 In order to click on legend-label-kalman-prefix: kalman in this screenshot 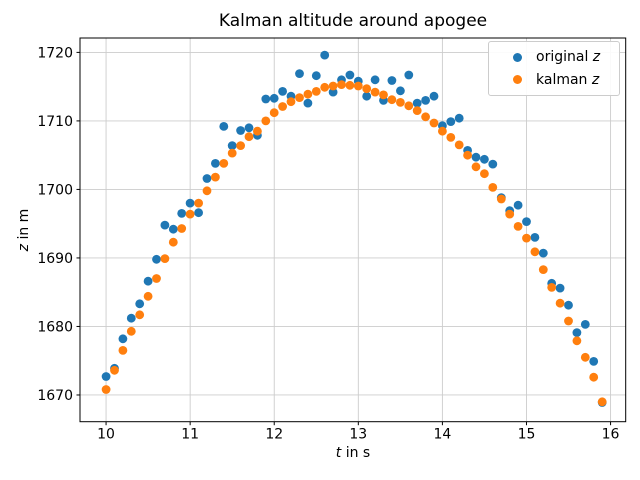, I will do `click(564, 79)`.